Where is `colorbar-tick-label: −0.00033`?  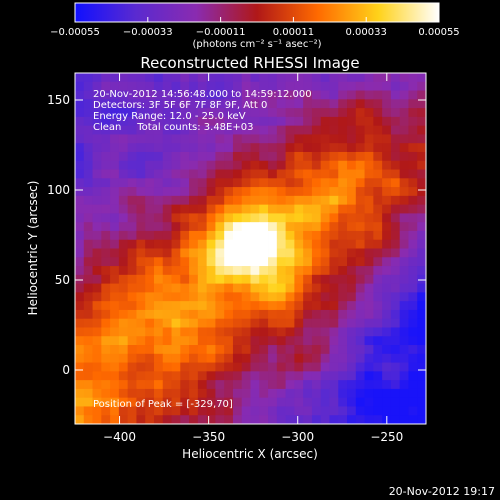 colorbar-tick-label: −0.00033 is located at coordinates (148, 32).